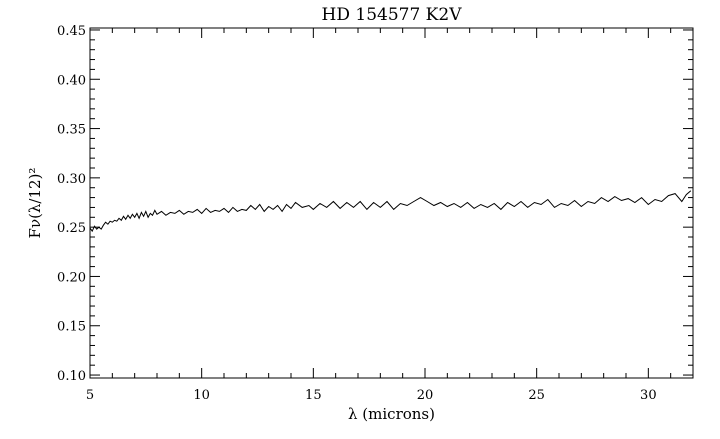 The width and height of the screenshot is (720, 439). What do you see at coordinates (71, 327) in the screenshot?
I see `y-tick-label: 0.15` at bounding box center [71, 327].